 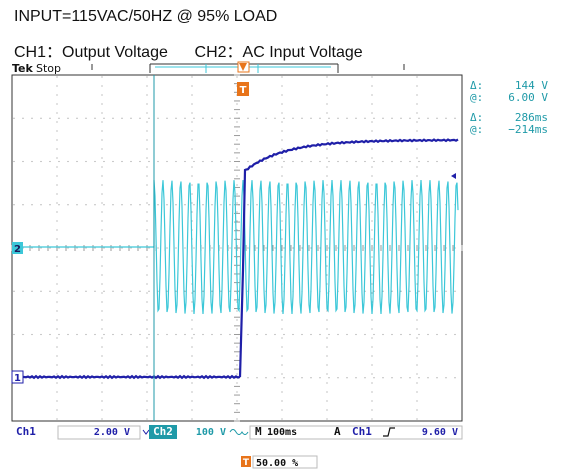 I want to click on ch1-scale-value: 2.00 V, so click(x=112, y=432).